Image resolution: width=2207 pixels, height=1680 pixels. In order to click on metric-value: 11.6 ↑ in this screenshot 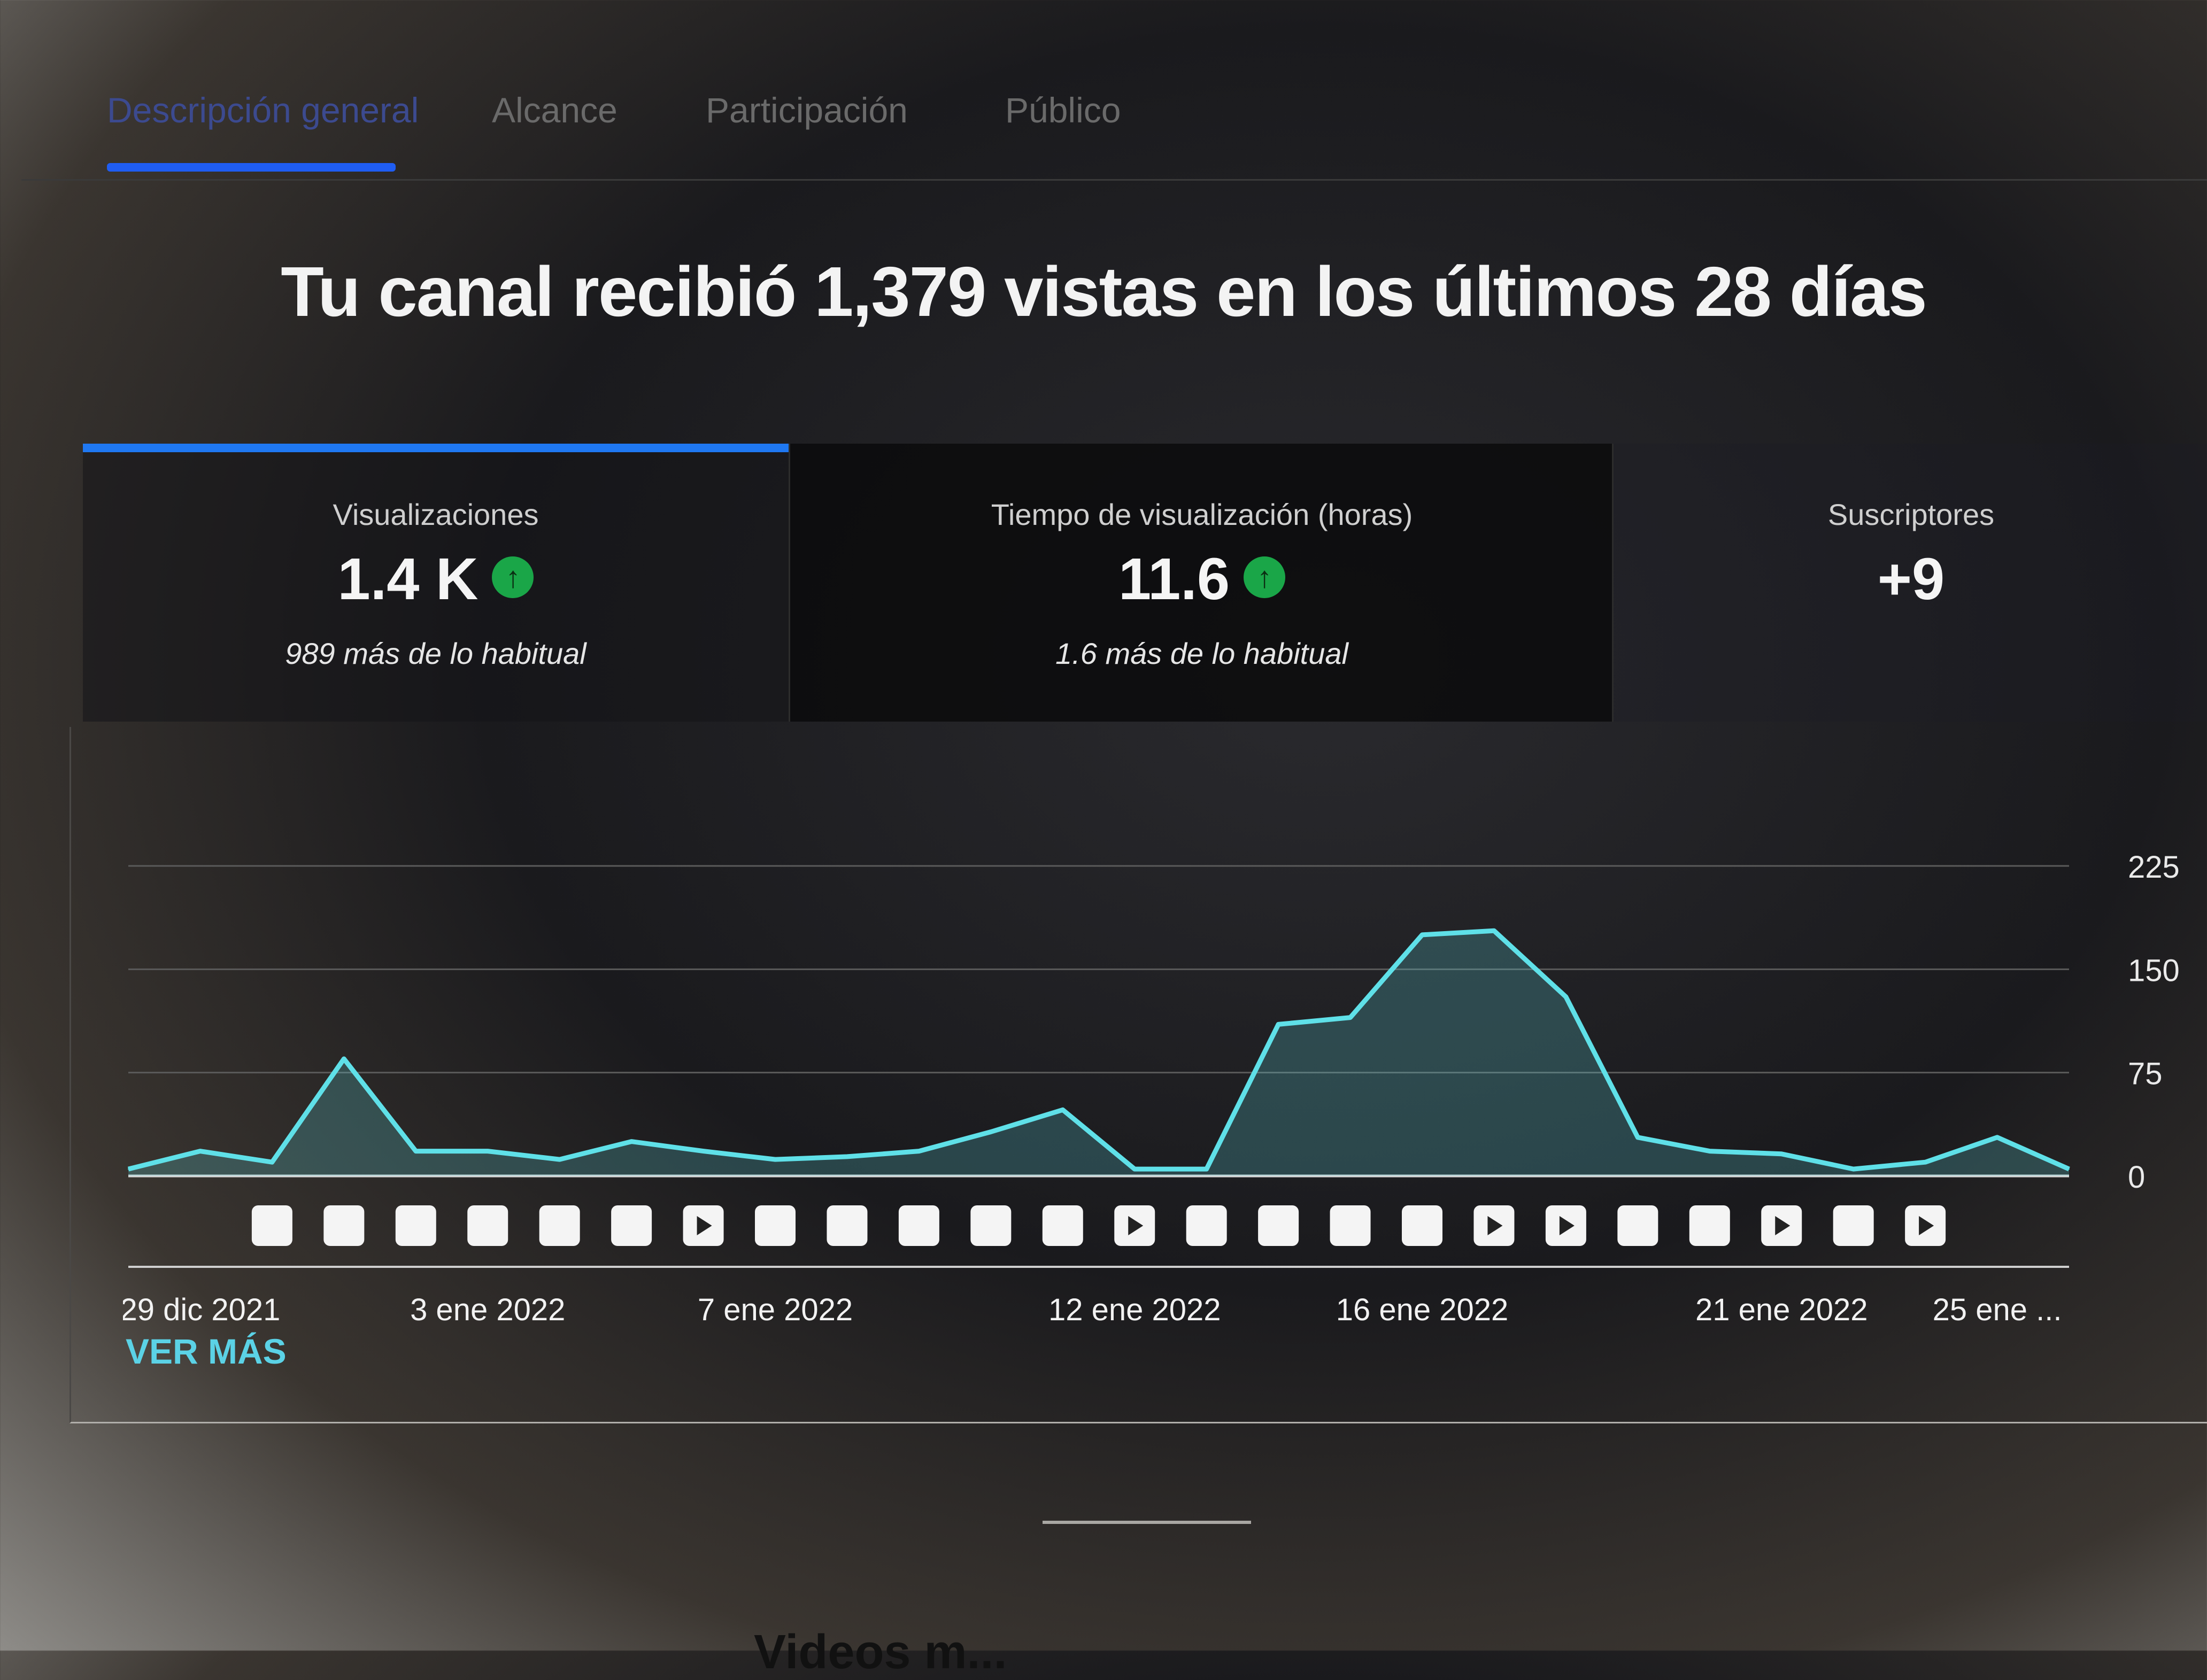, I will do `click(1202, 579)`.